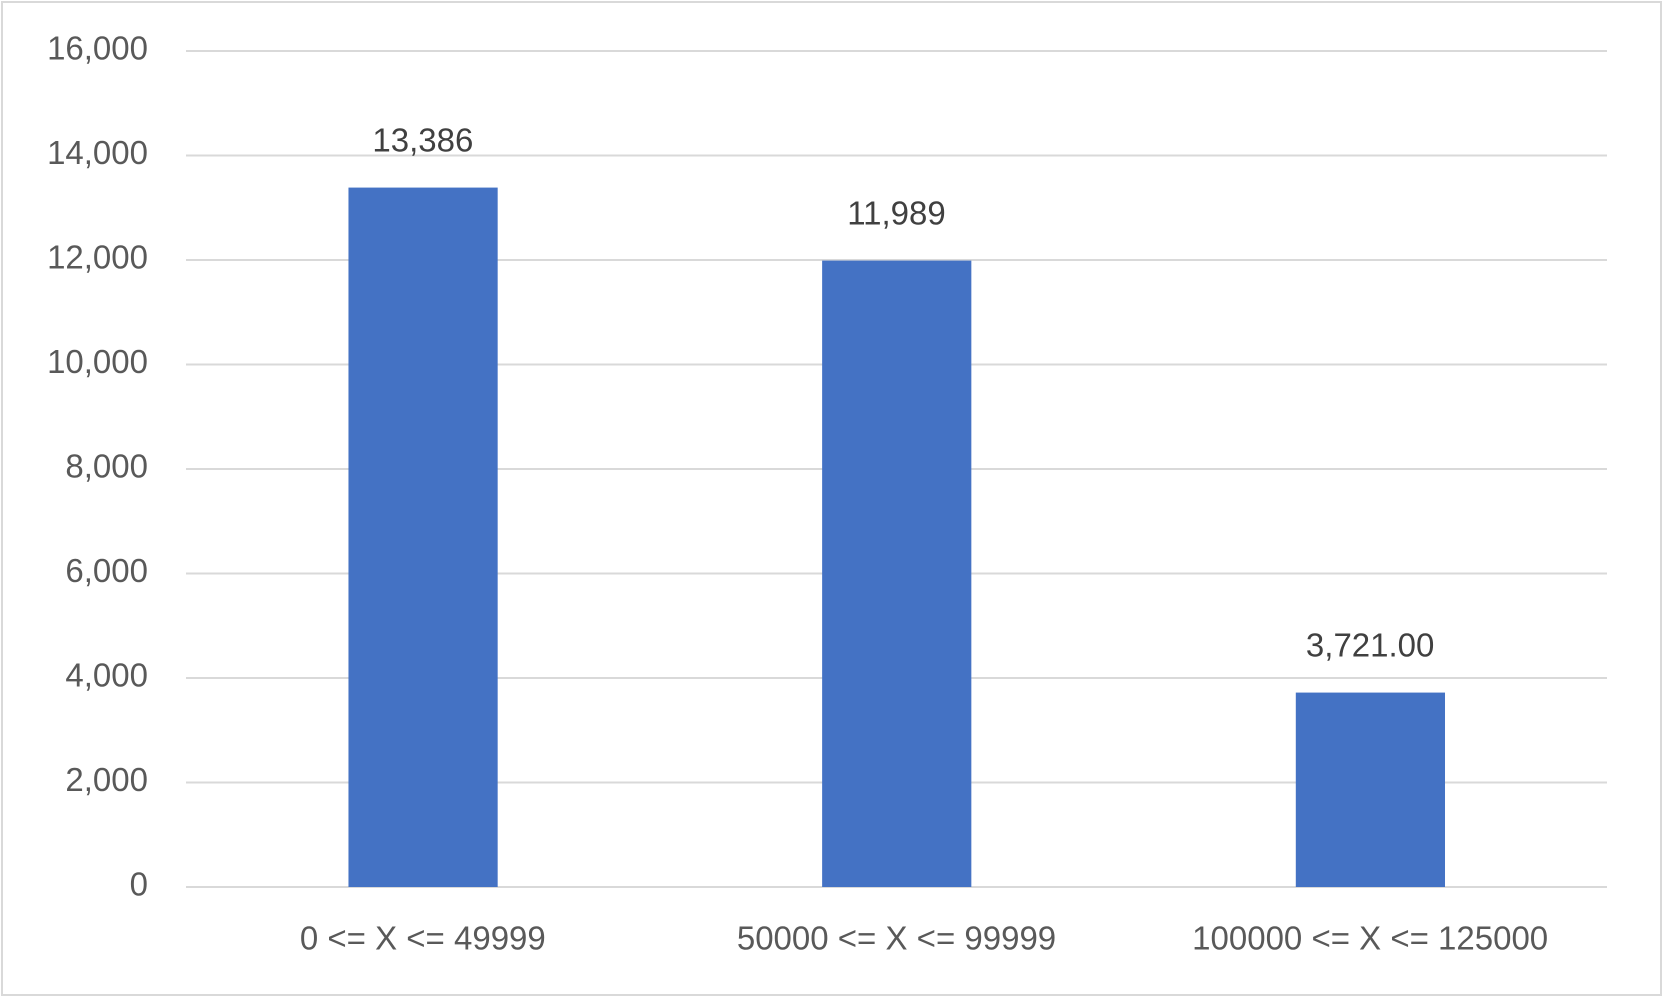 The height and width of the screenshot is (999, 1663). What do you see at coordinates (97, 361) in the screenshot?
I see `y-tick-label: 10,000` at bounding box center [97, 361].